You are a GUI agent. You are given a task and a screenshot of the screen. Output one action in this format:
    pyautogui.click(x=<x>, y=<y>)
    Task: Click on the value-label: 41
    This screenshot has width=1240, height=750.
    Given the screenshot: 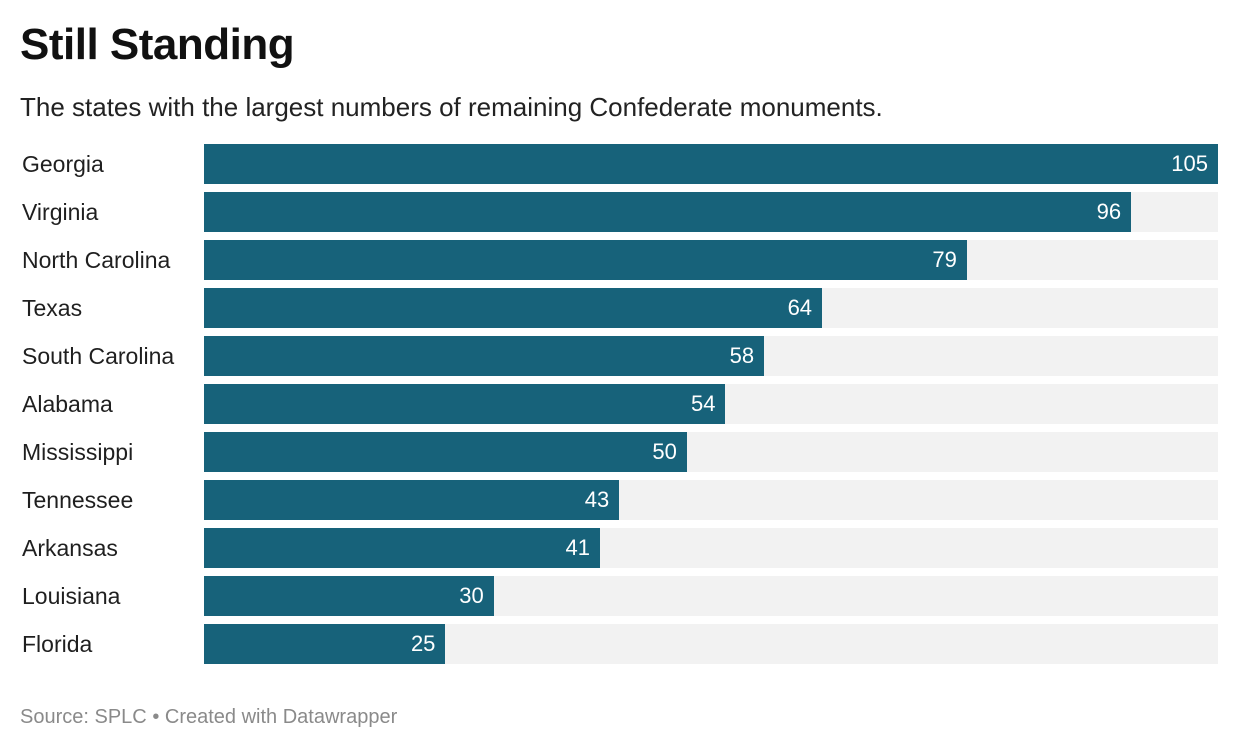 What is the action you would take?
    pyautogui.click(x=577, y=547)
    